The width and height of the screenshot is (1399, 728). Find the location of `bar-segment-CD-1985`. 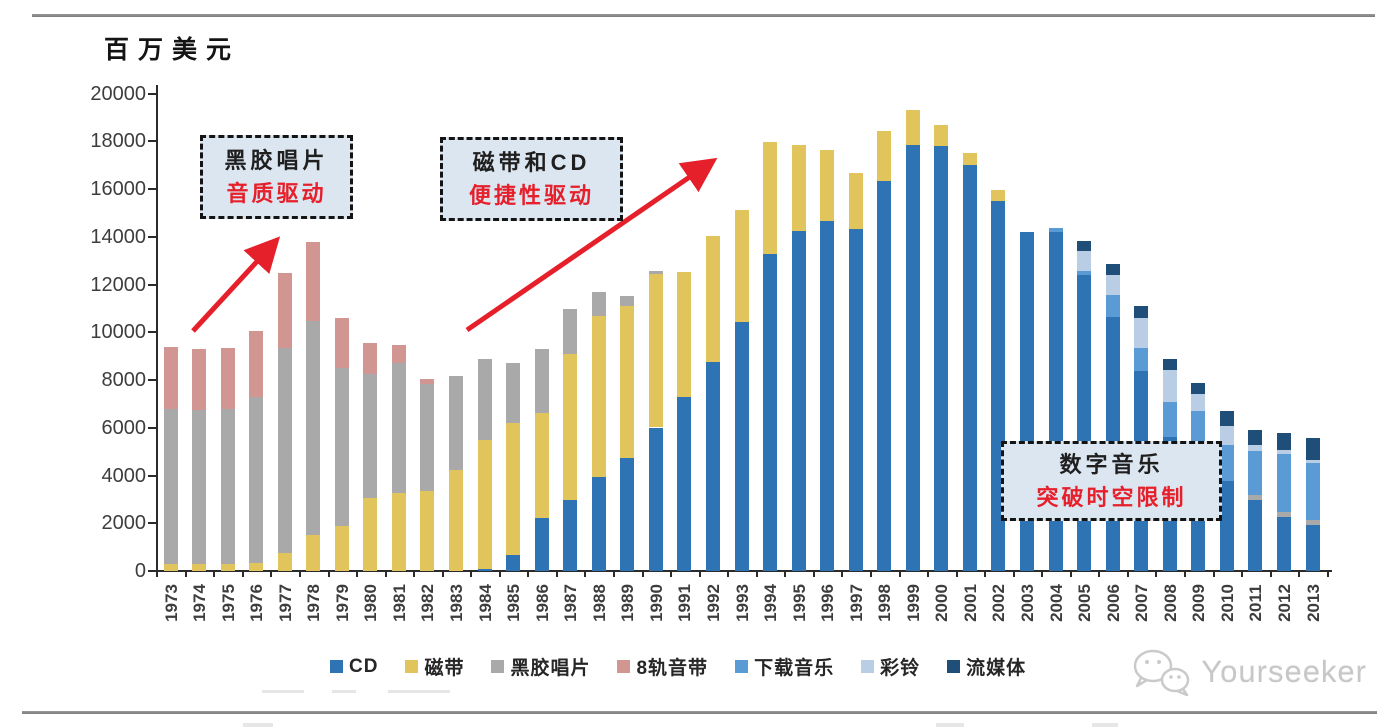

bar-segment-CD-1985 is located at coordinates (513, 563).